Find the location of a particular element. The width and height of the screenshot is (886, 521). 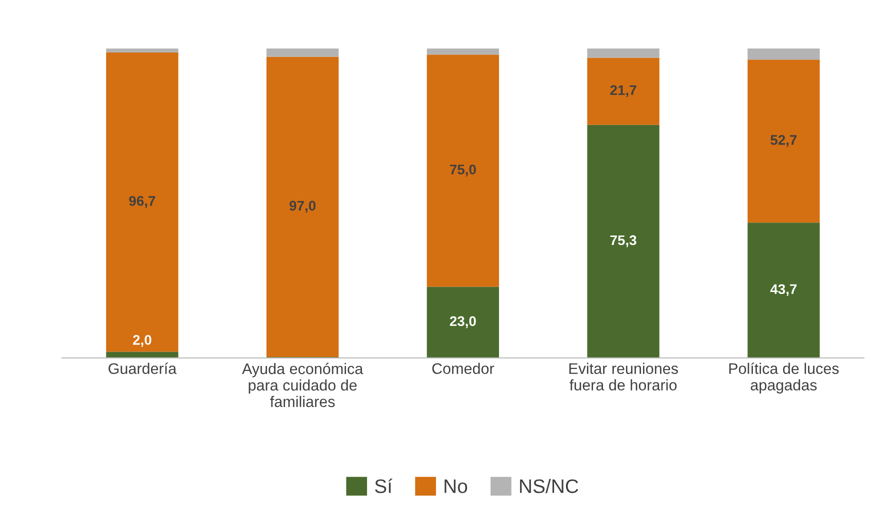

x-tick-label: Guardería is located at coordinates (142, 368).